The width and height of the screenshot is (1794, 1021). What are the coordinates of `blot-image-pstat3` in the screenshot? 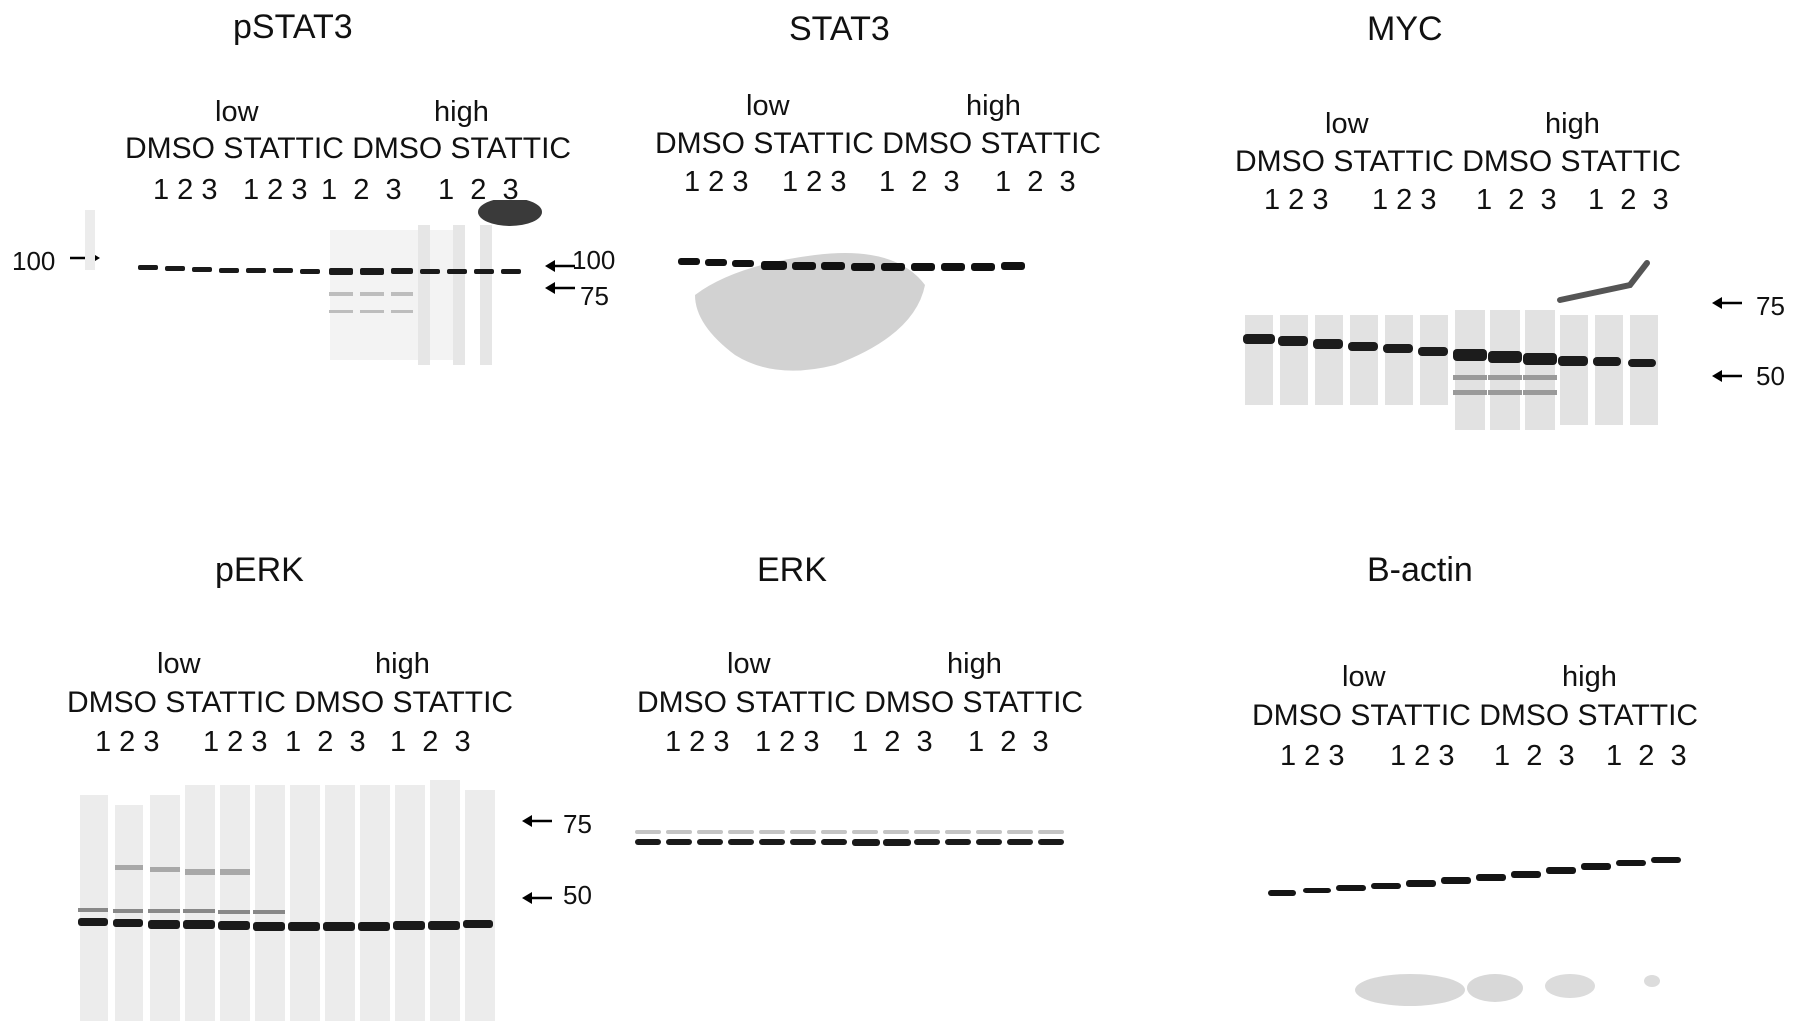 It's located at (313, 282).